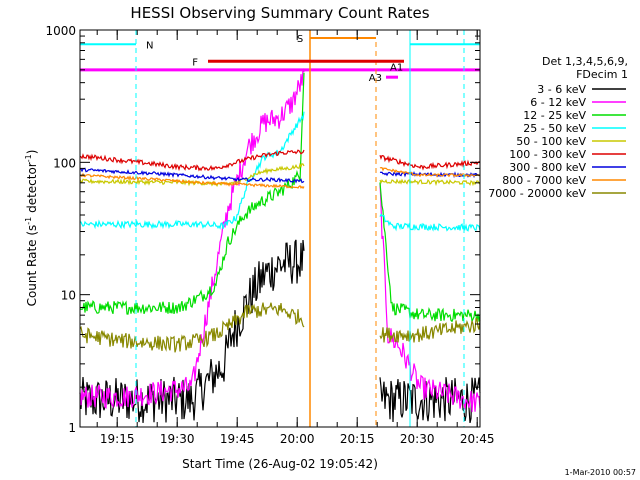 The height and width of the screenshot is (480, 640). I want to click on series-line-50-100-kev, so click(192, 174).